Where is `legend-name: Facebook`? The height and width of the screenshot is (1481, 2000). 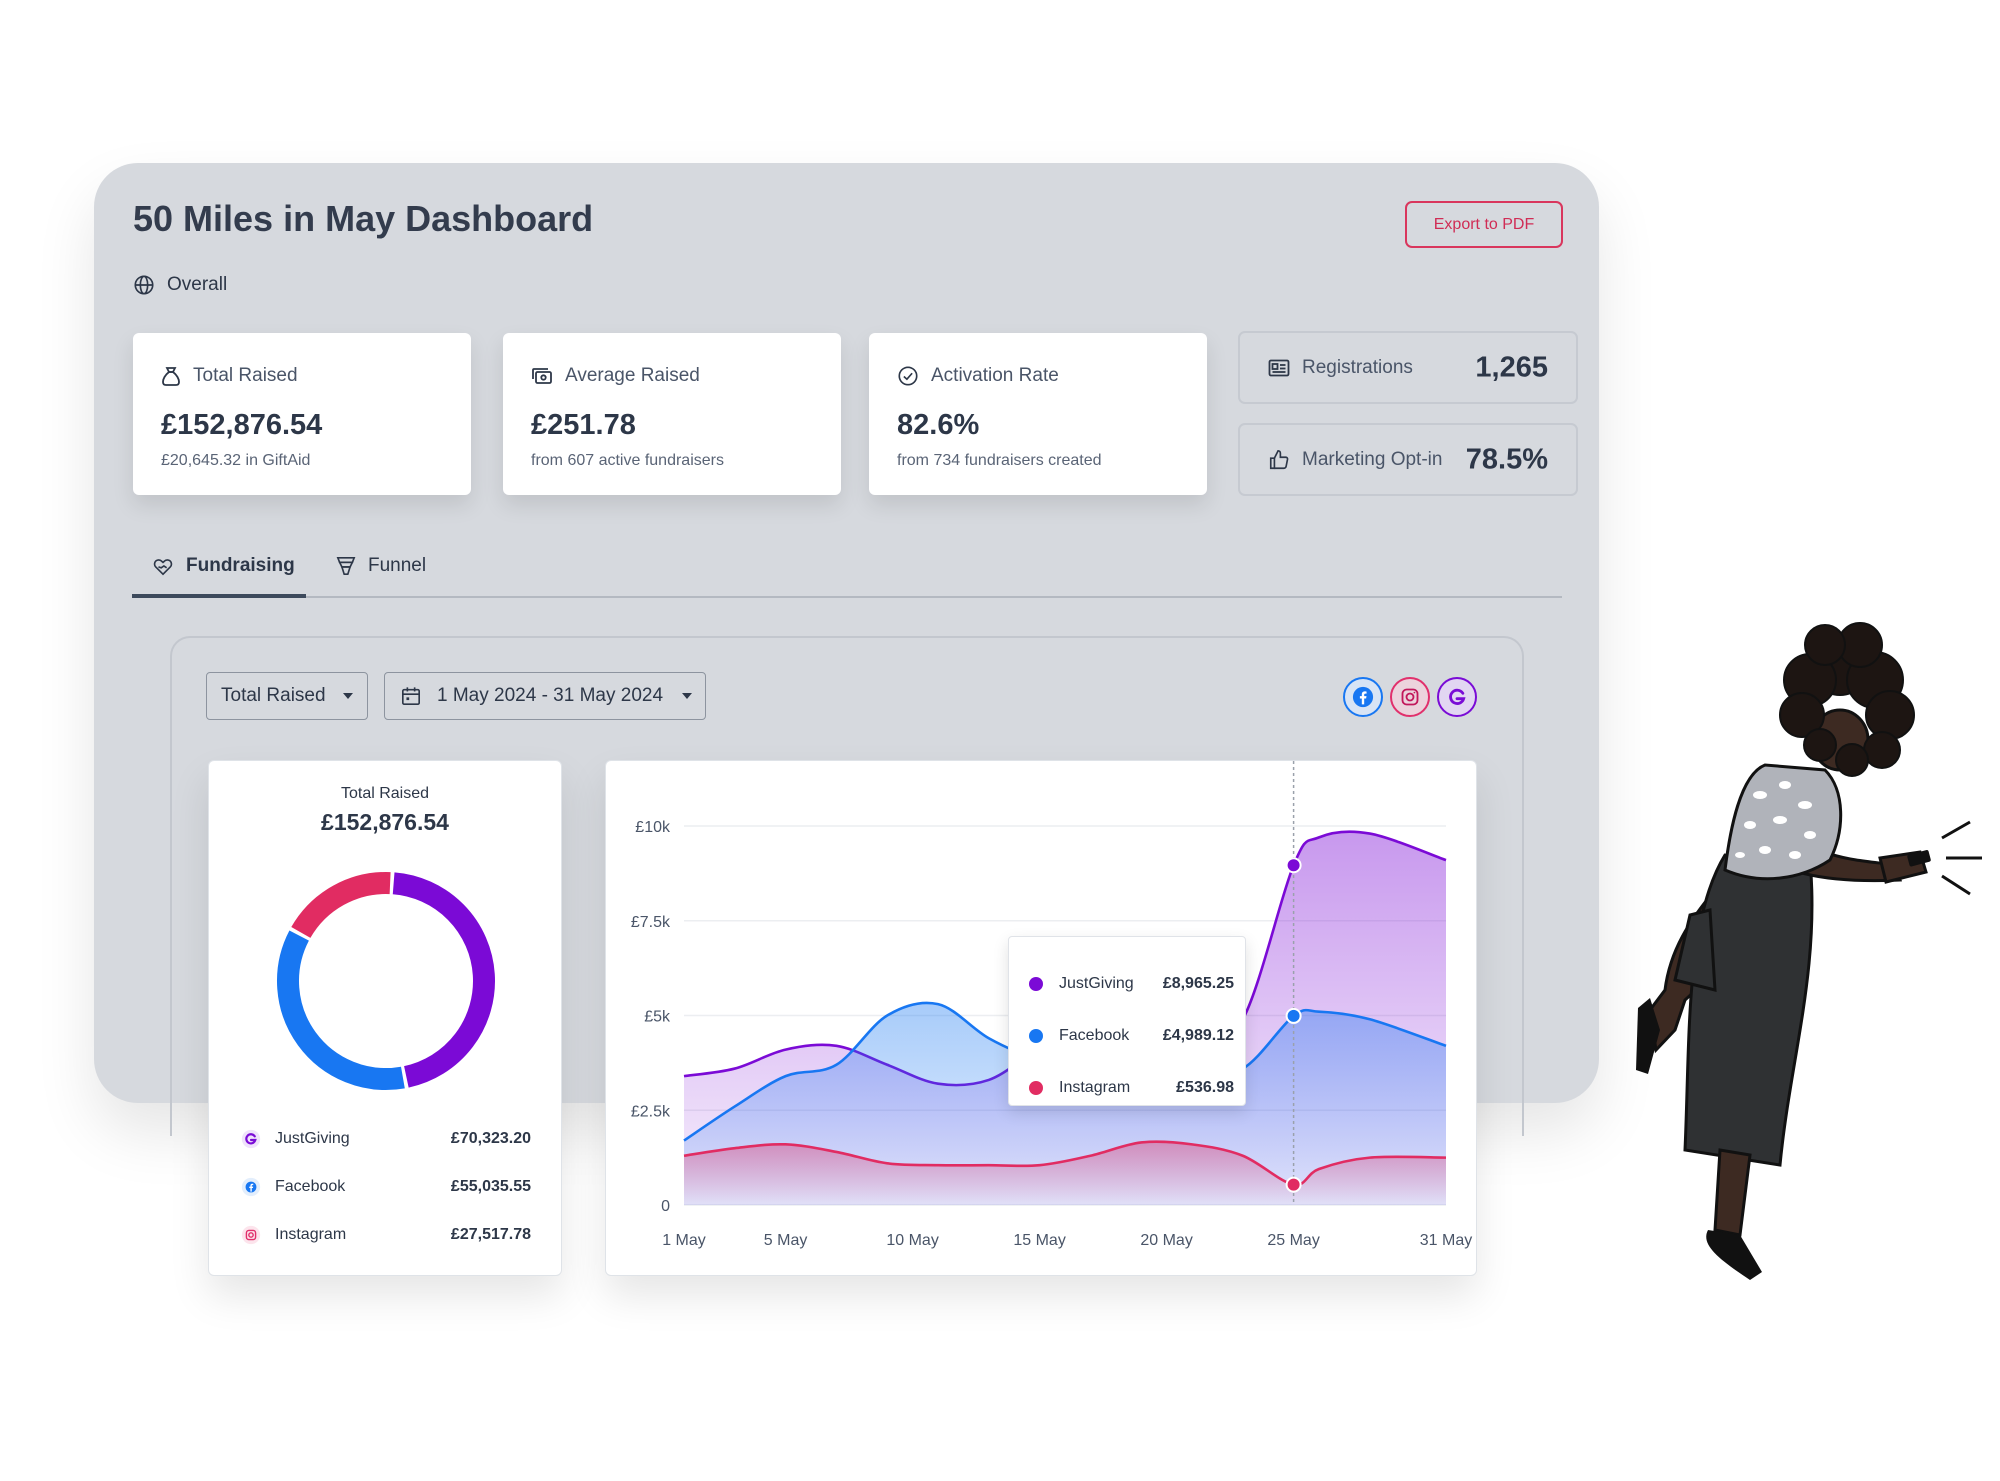 legend-name: Facebook is located at coordinates (310, 1186).